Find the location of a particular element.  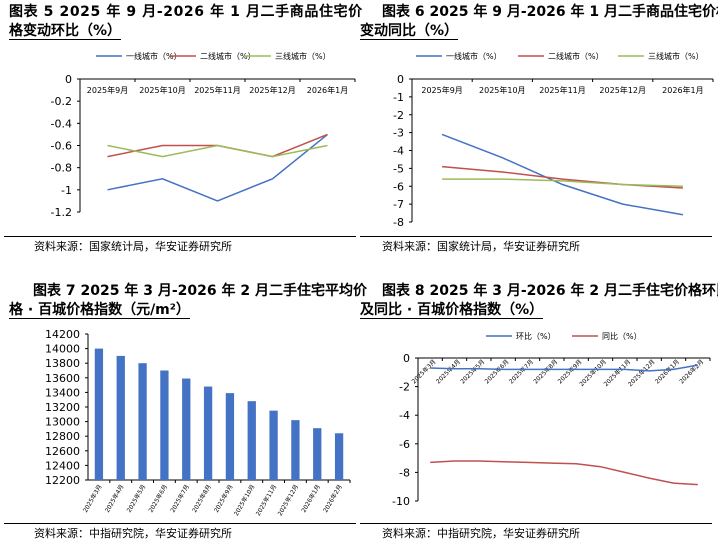

c8-y-tick-label: -2 is located at coordinates (404, 387).